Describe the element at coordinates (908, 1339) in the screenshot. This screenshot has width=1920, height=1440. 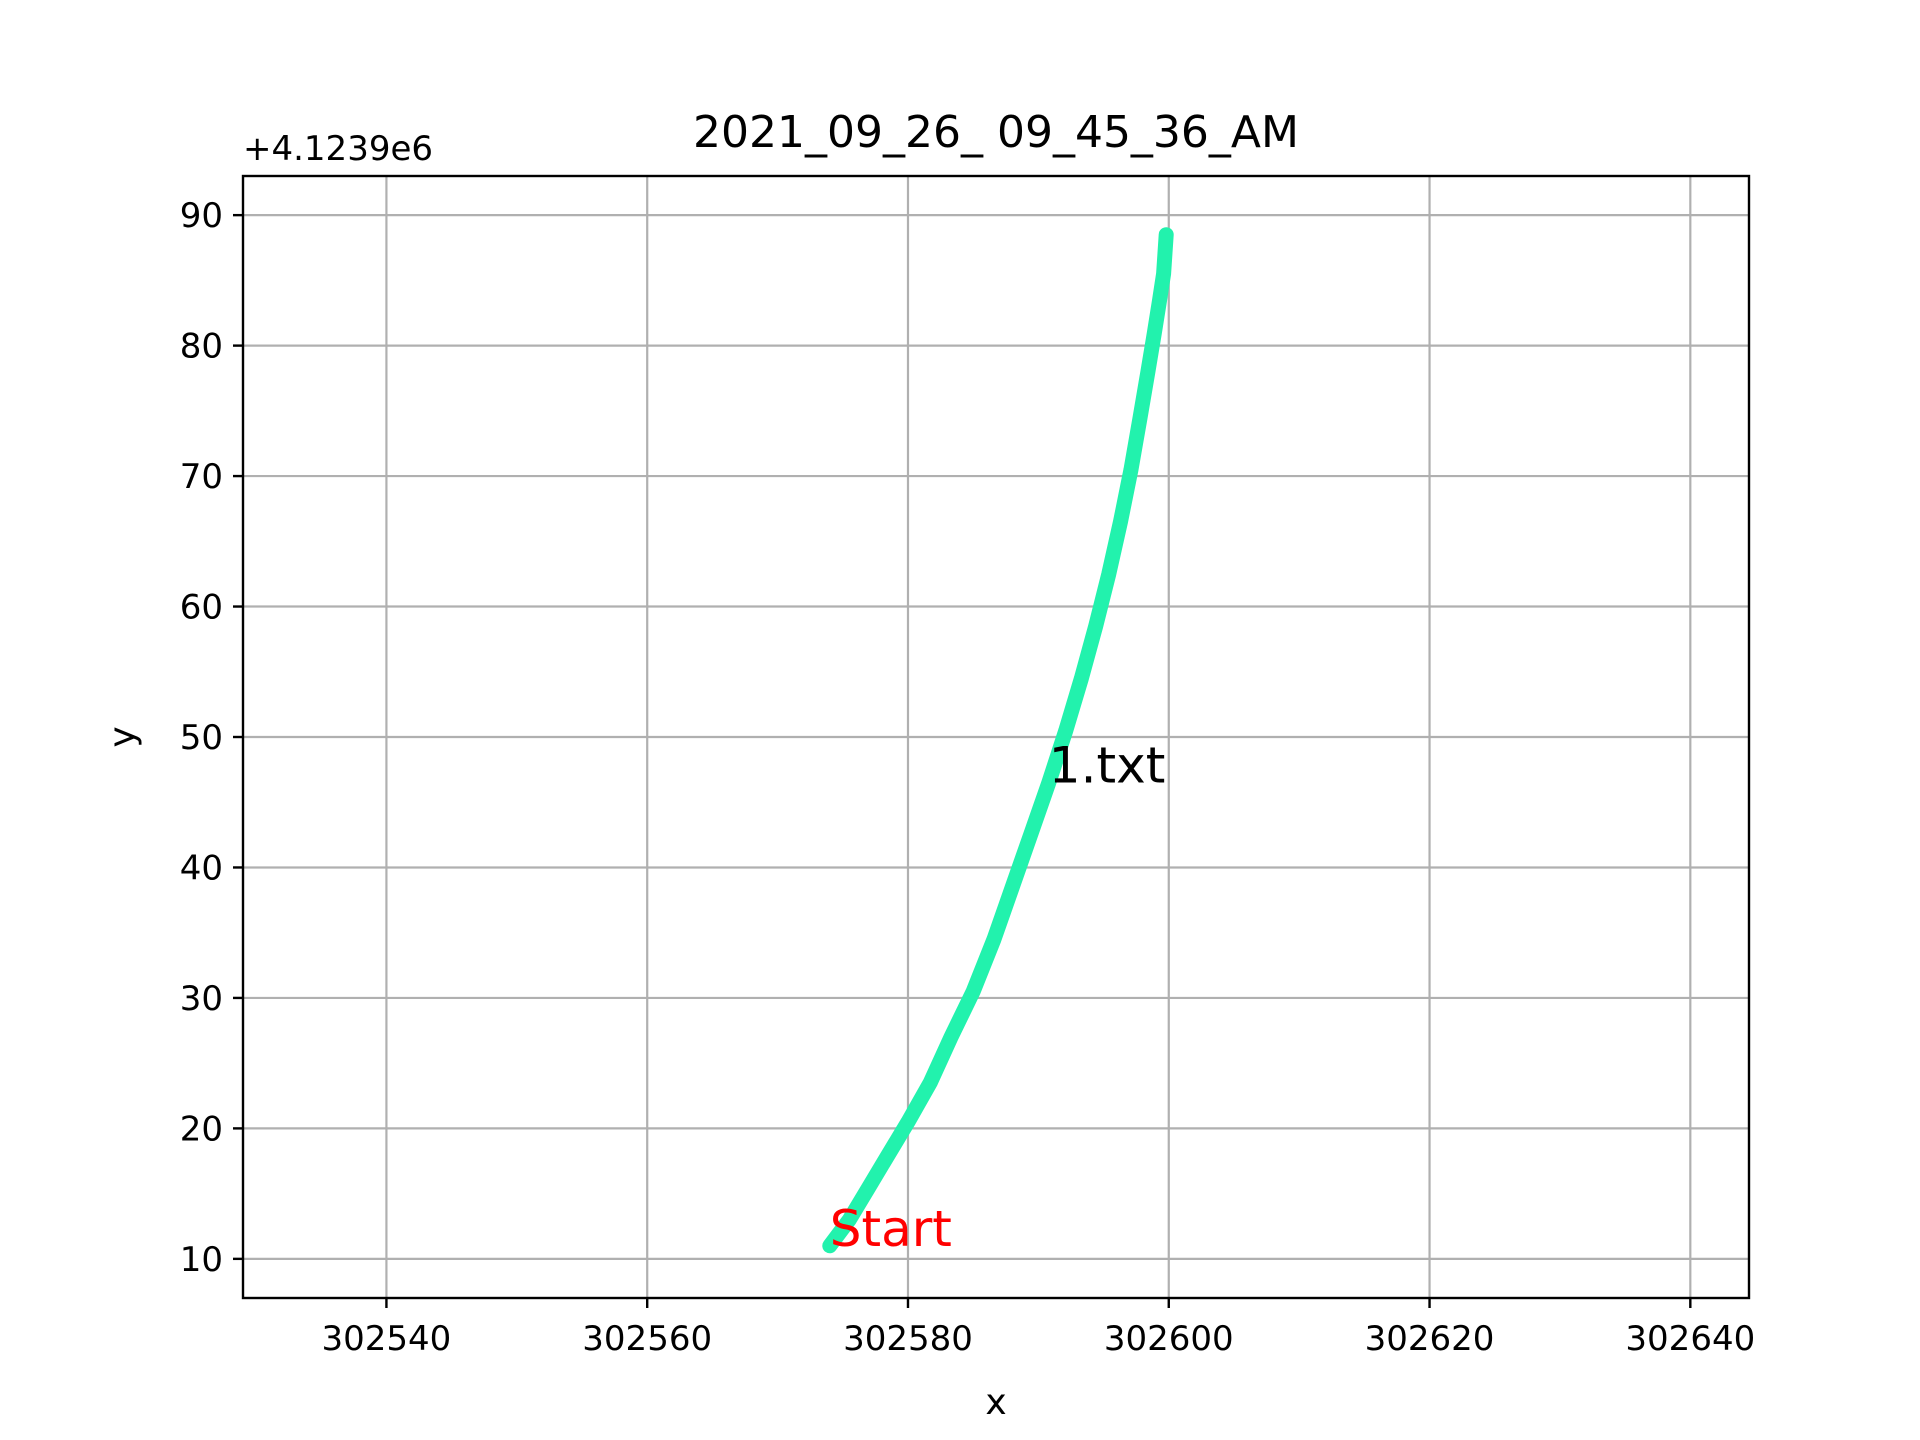
I see `x-tick-label: 302580` at that location.